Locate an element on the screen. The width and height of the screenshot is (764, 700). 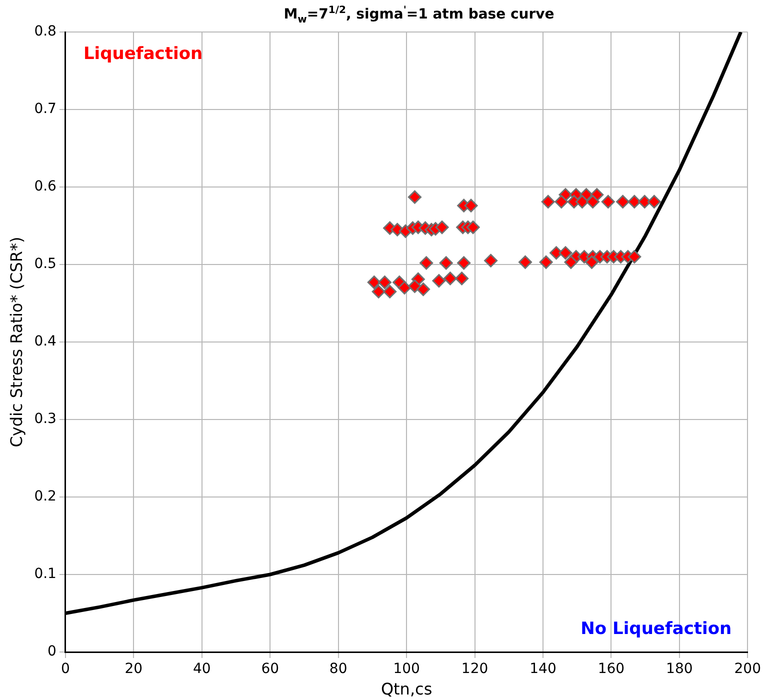
y-tick-label: 0.1 is located at coordinates (45, 574).